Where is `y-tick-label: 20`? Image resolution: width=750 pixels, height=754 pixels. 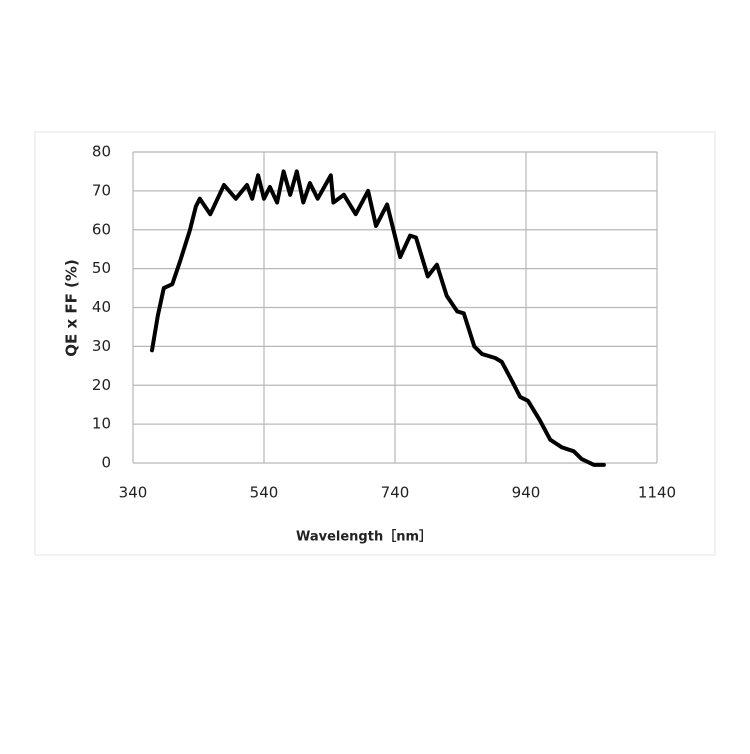
y-tick-label: 20 is located at coordinates (101, 385).